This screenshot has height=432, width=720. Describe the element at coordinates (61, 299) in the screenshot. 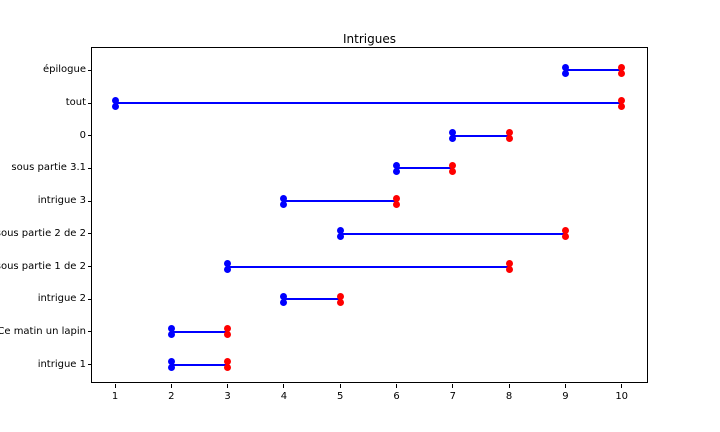

I see `y-tick-label: intrigue 2` at that location.